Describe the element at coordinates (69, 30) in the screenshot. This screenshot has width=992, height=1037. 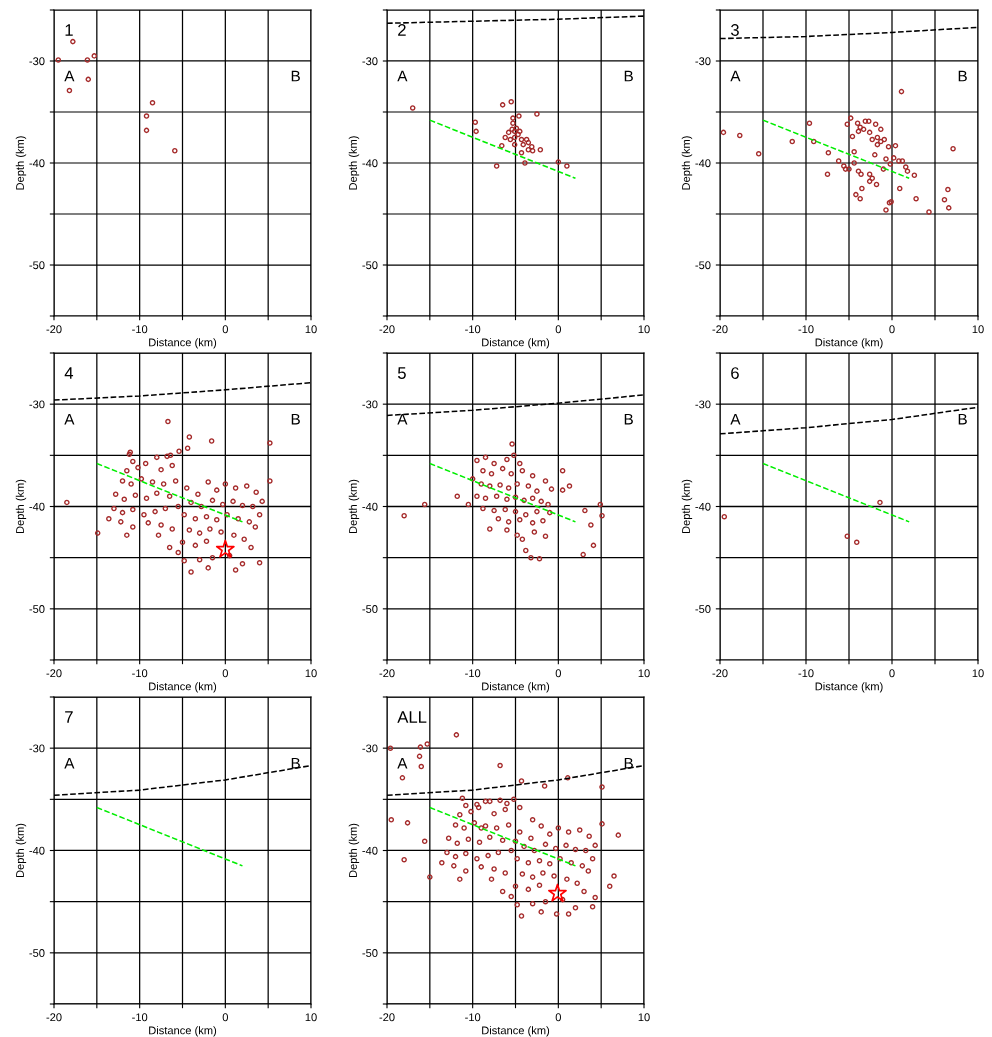
I see `text: 1` at that location.